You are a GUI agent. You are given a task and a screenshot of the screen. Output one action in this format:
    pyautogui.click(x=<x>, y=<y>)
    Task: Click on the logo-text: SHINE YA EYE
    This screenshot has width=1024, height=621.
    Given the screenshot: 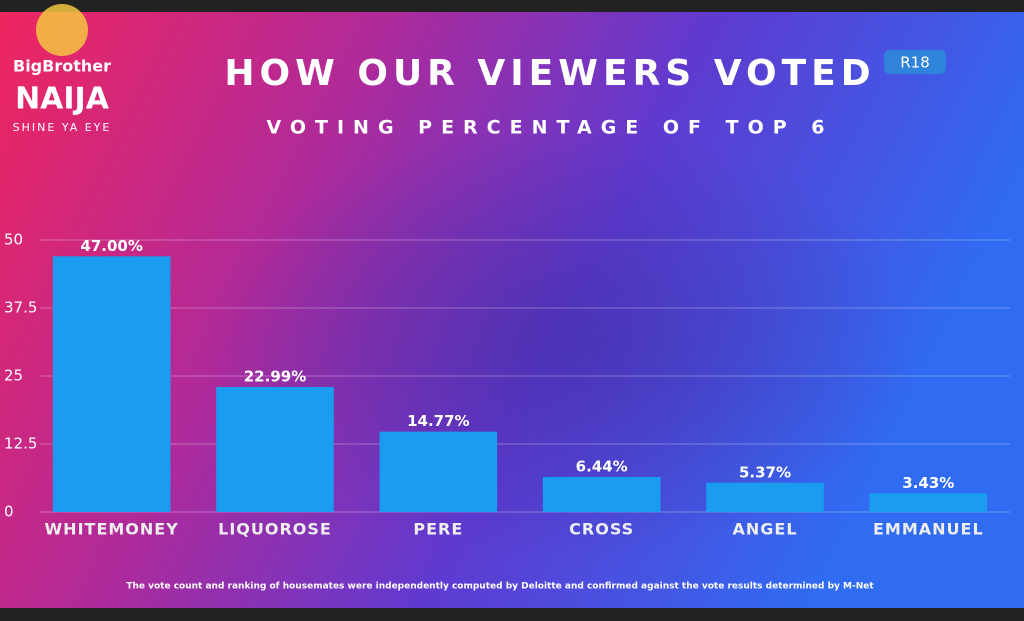 What is the action you would take?
    pyautogui.click(x=62, y=127)
    